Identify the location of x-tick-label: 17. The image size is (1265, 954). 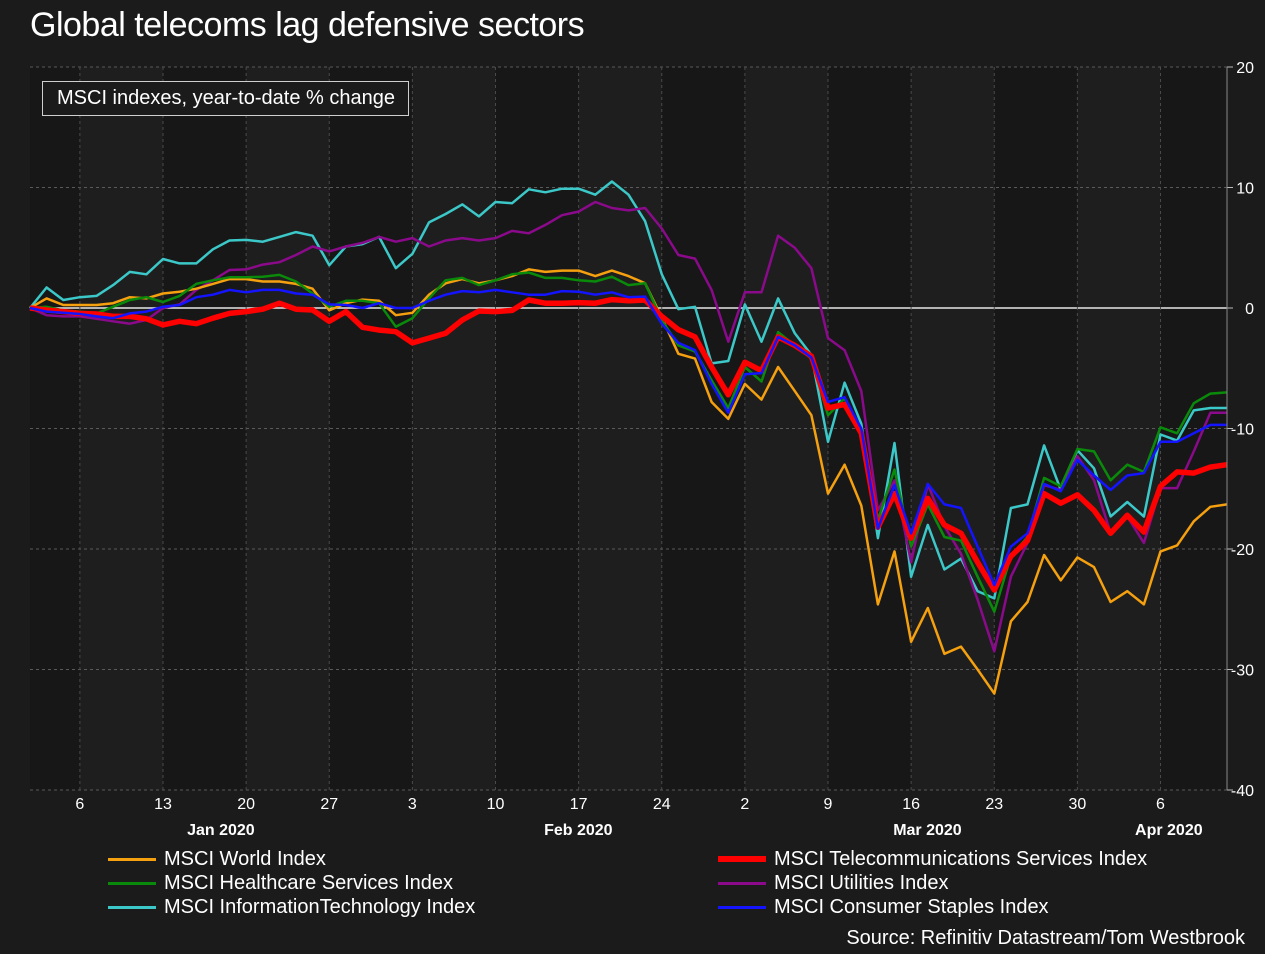
(579, 804).